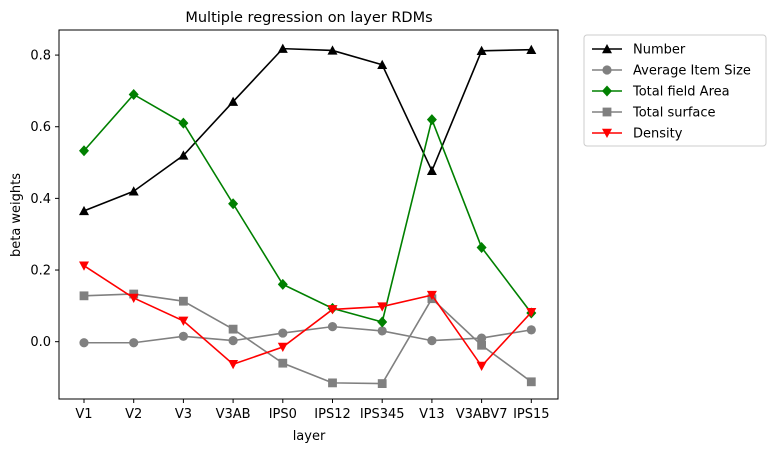  I want to click on x-tick-label: V3AB, so click(233, 414).